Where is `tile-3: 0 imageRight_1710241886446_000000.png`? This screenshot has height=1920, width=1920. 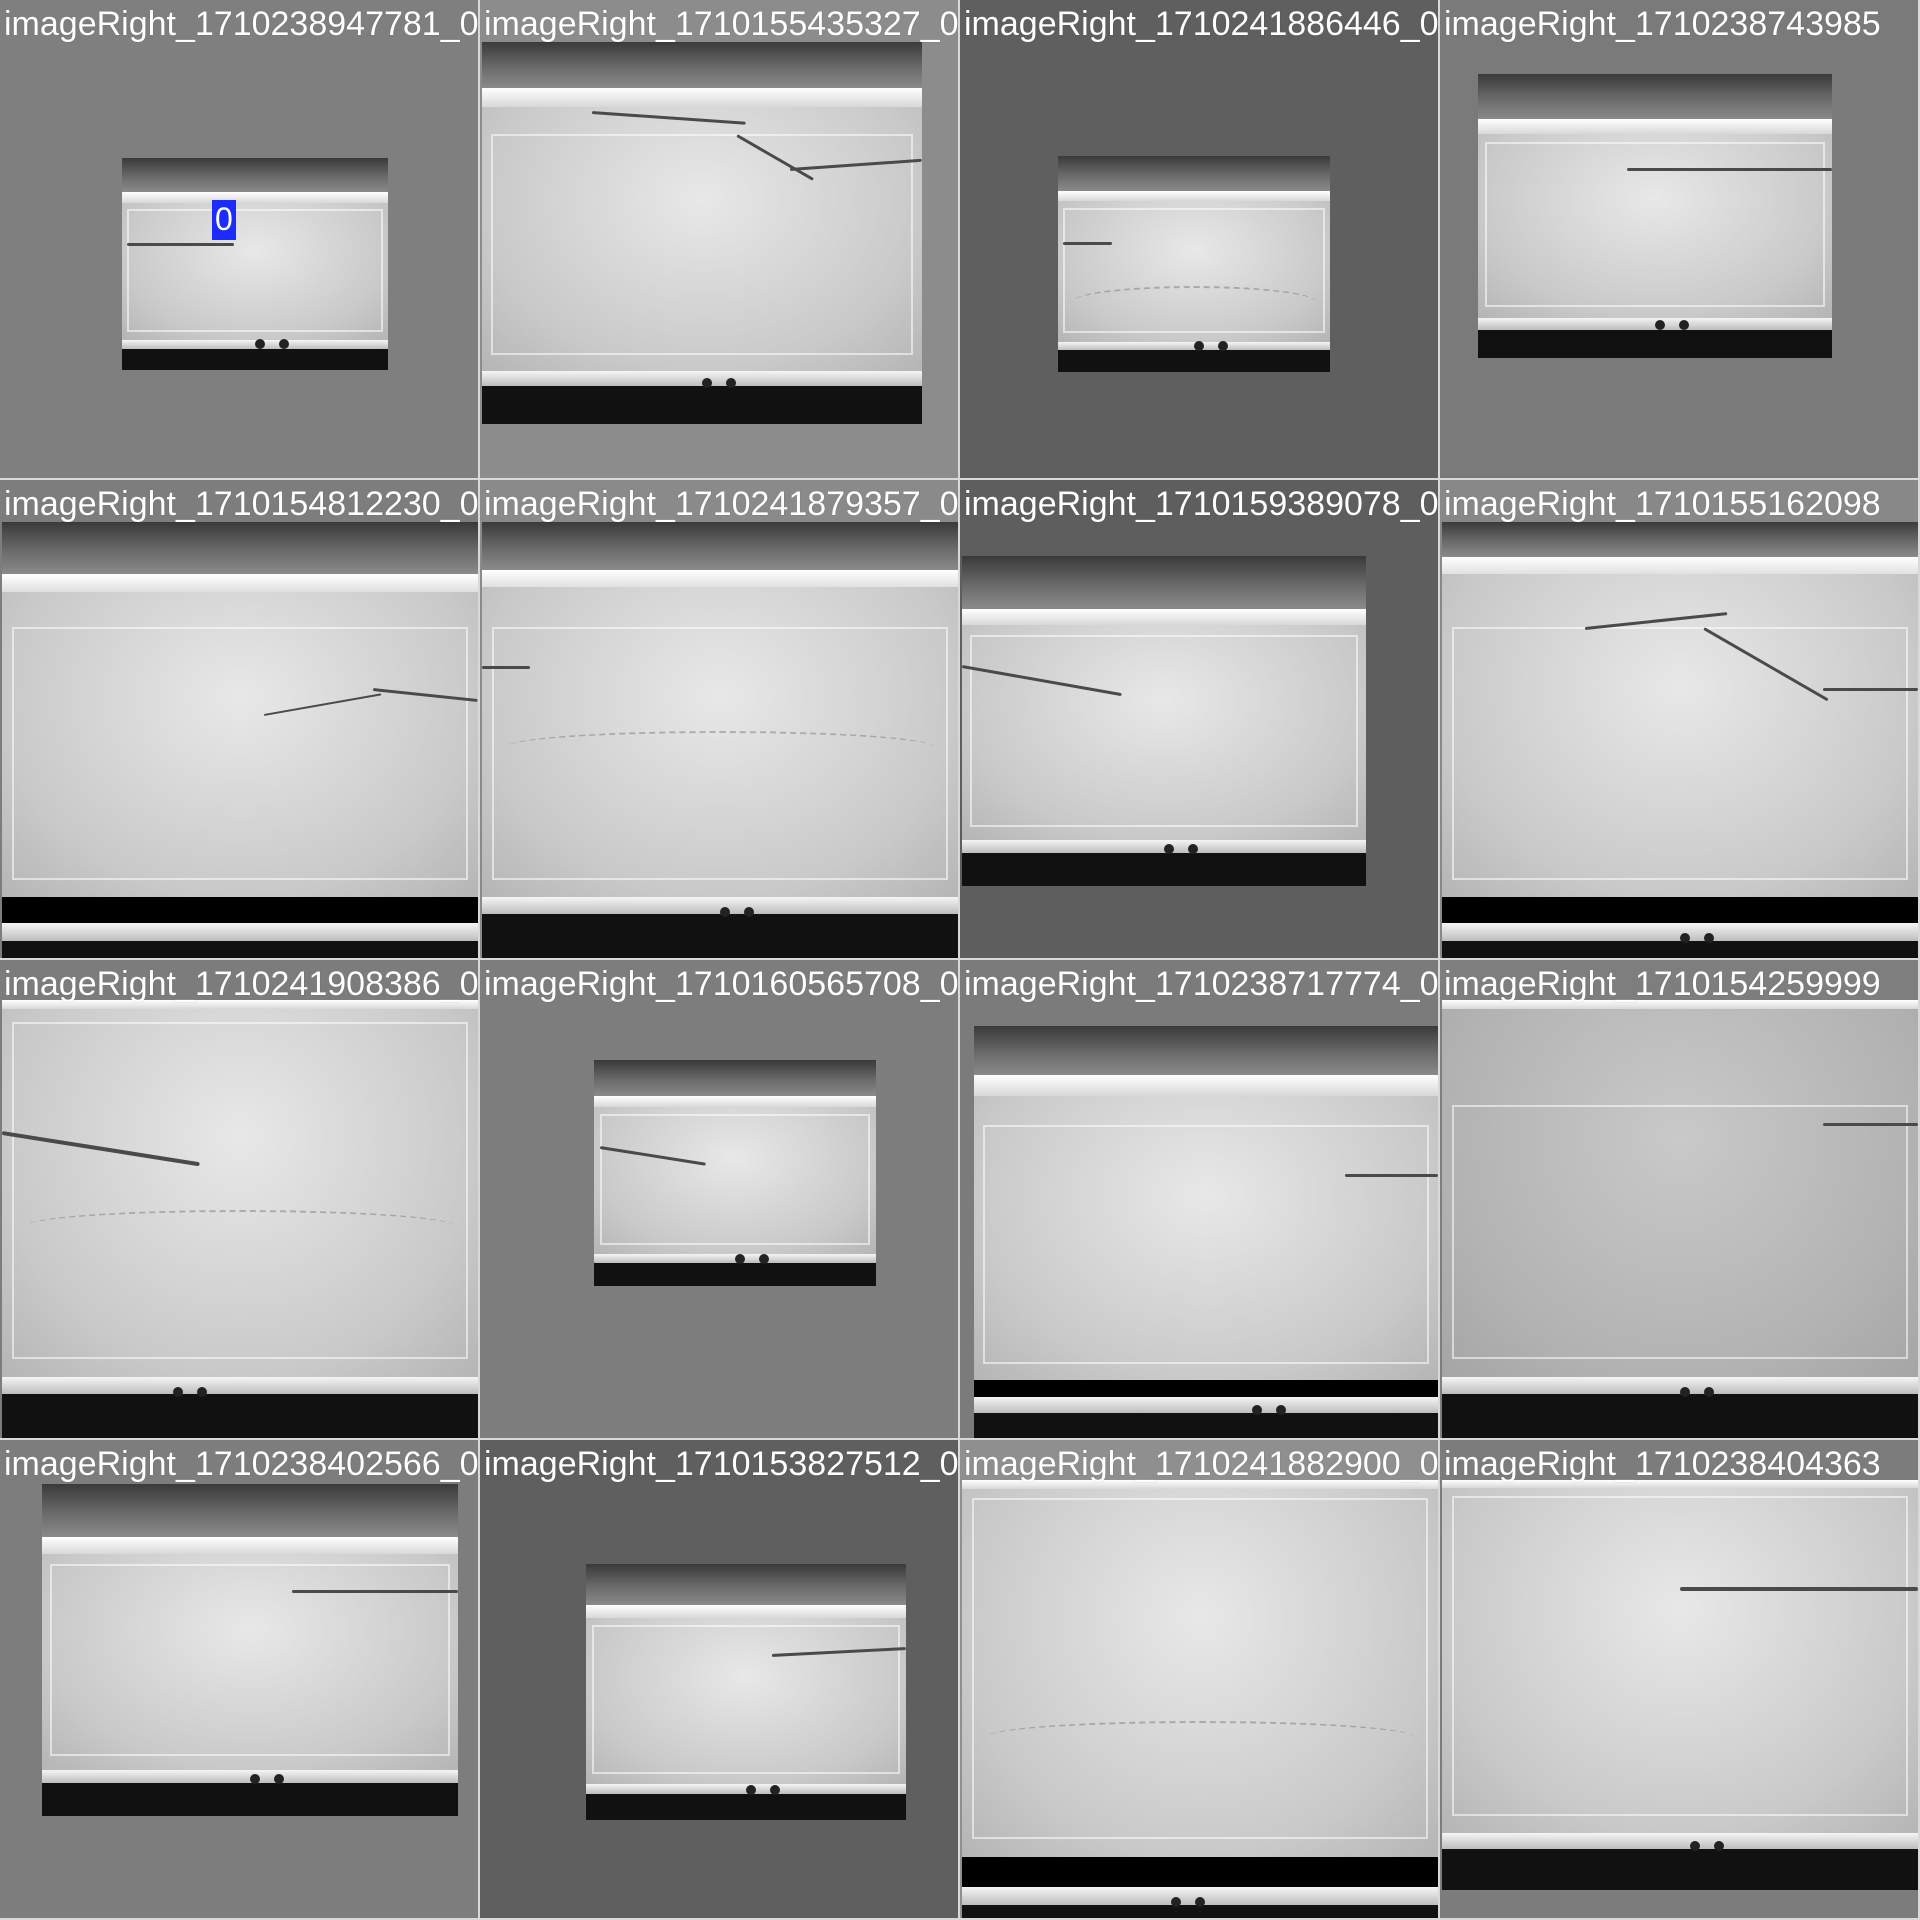
tile-3: 0 imageRight_1710241886446_000000.png is located at coordinates (1200, 240).